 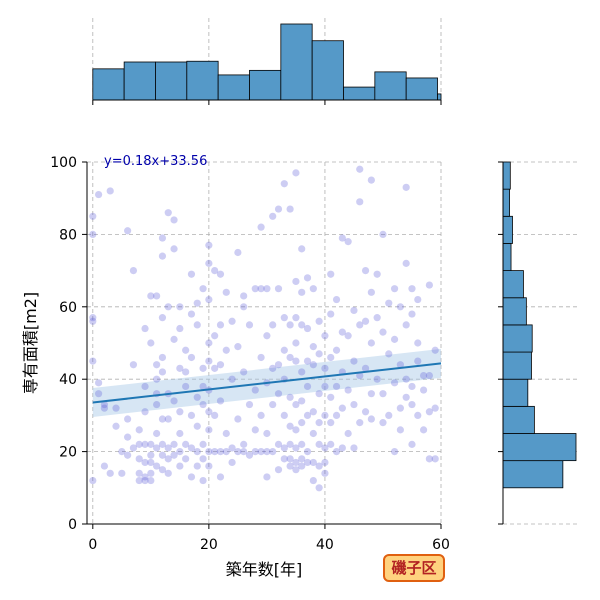 What do you see at coordinates (68, 380) in the screenshot?
I see `y-tick-label: 40` at bounding box center [68, 380].